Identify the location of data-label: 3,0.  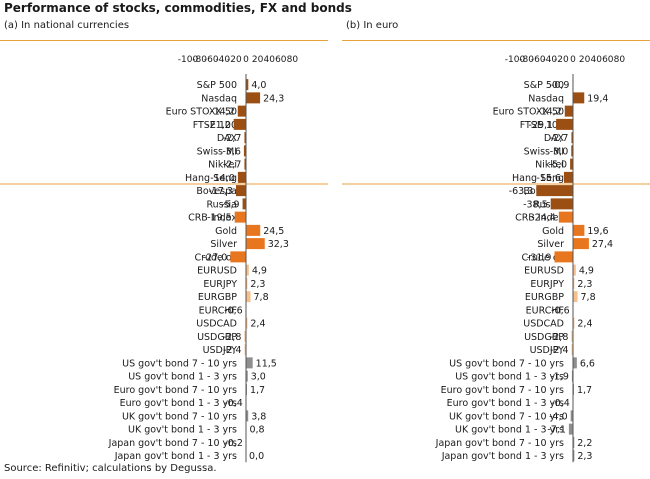
(258, 377).